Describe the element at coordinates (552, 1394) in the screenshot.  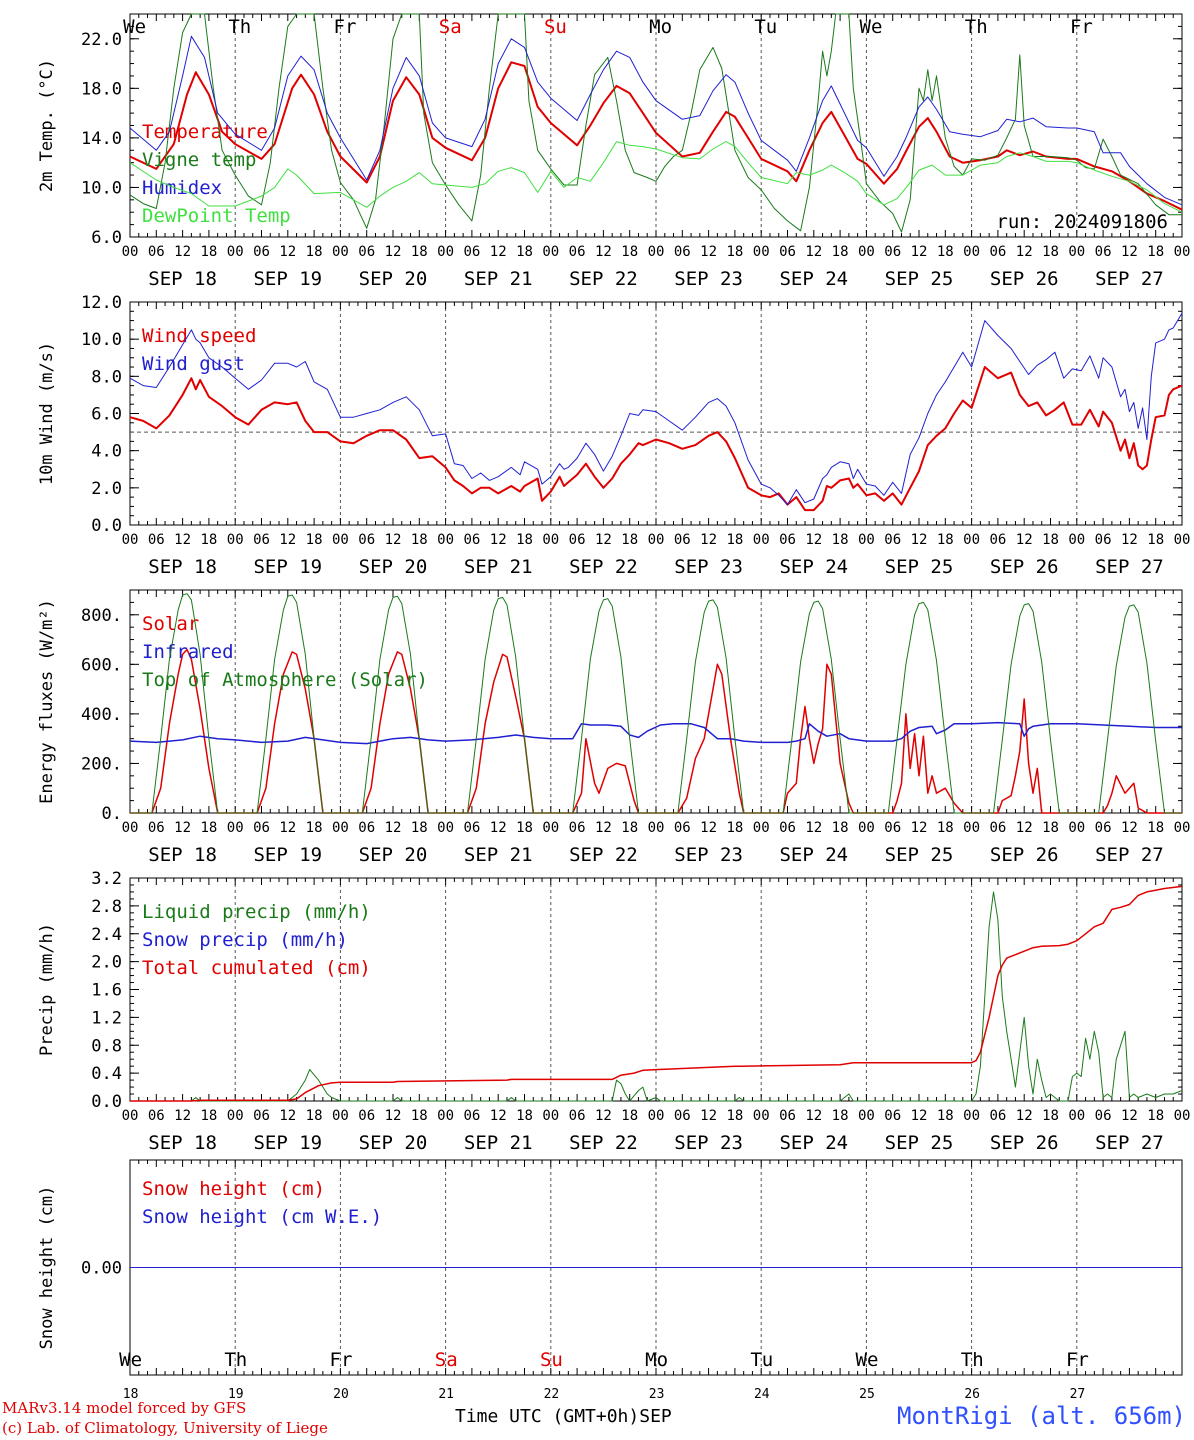
I see `day-number-label: 22` at that location.